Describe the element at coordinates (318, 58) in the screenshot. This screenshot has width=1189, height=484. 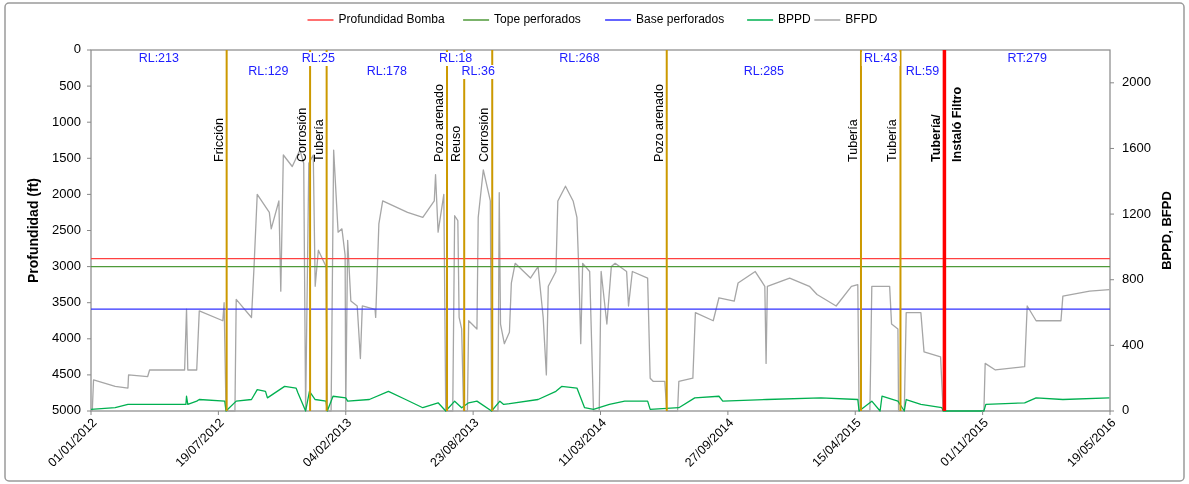
I see `annotation: RL:25` at that location.